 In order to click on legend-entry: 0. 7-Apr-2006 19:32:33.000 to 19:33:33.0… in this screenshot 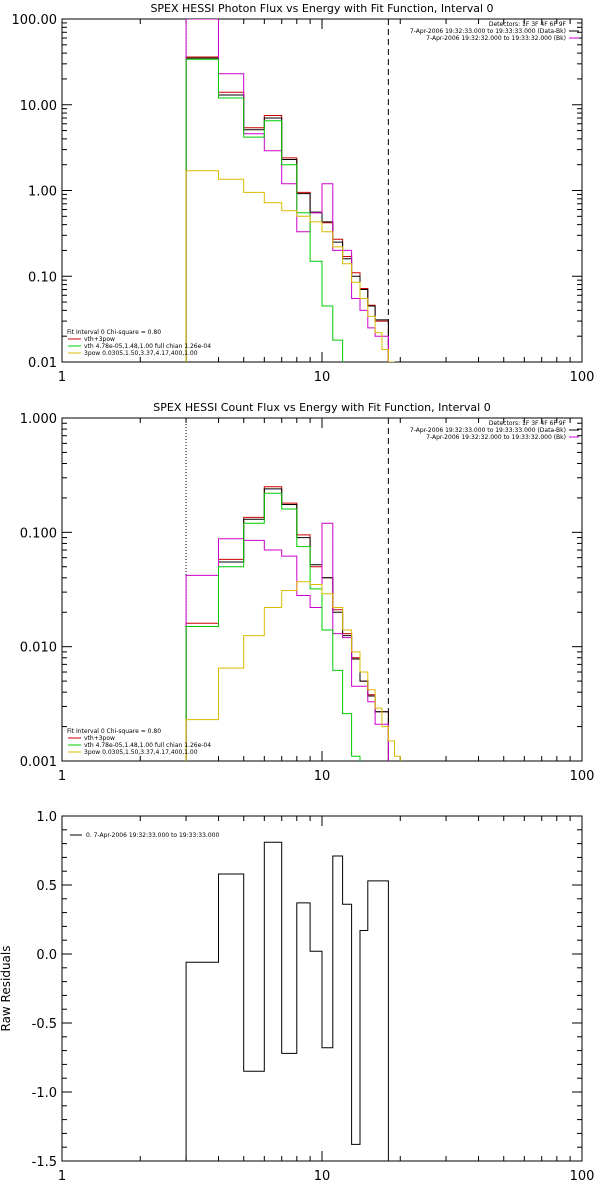, I will do `click(152, 835)`.